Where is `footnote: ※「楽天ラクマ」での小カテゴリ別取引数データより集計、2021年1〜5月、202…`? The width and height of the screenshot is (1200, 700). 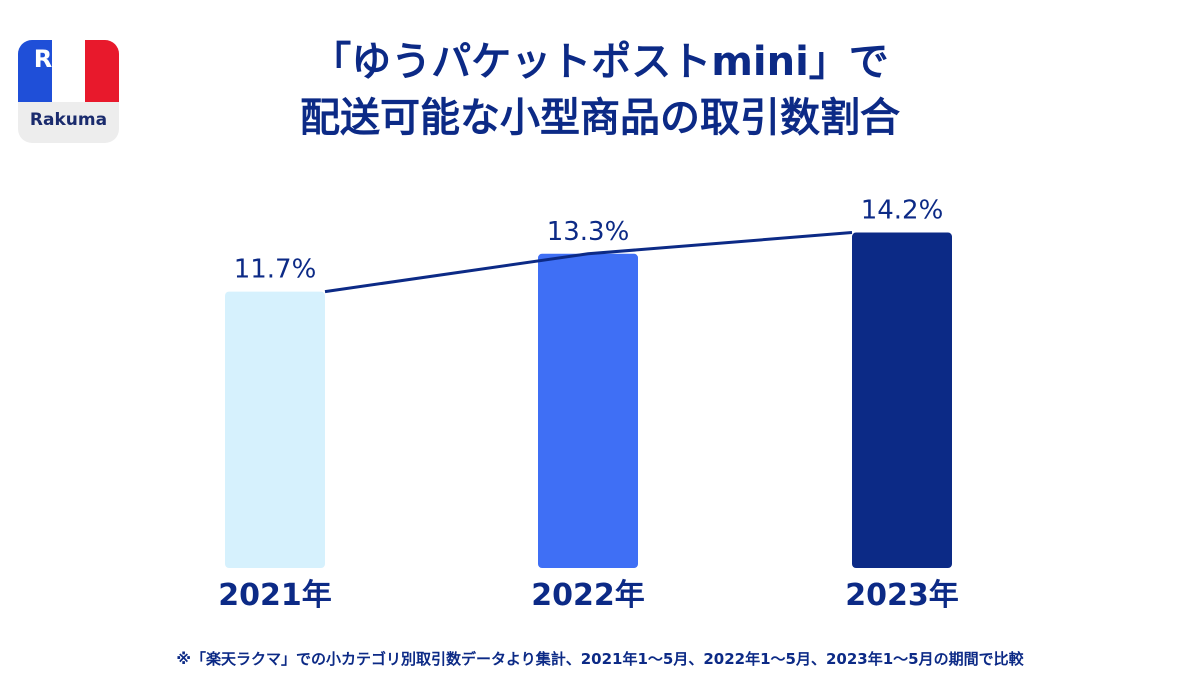
footnote: ※「楽天ラクマ」での小カテゴリ別取引数データより集計、2021年1〜5月、202… is located at coordinates (600, 659).